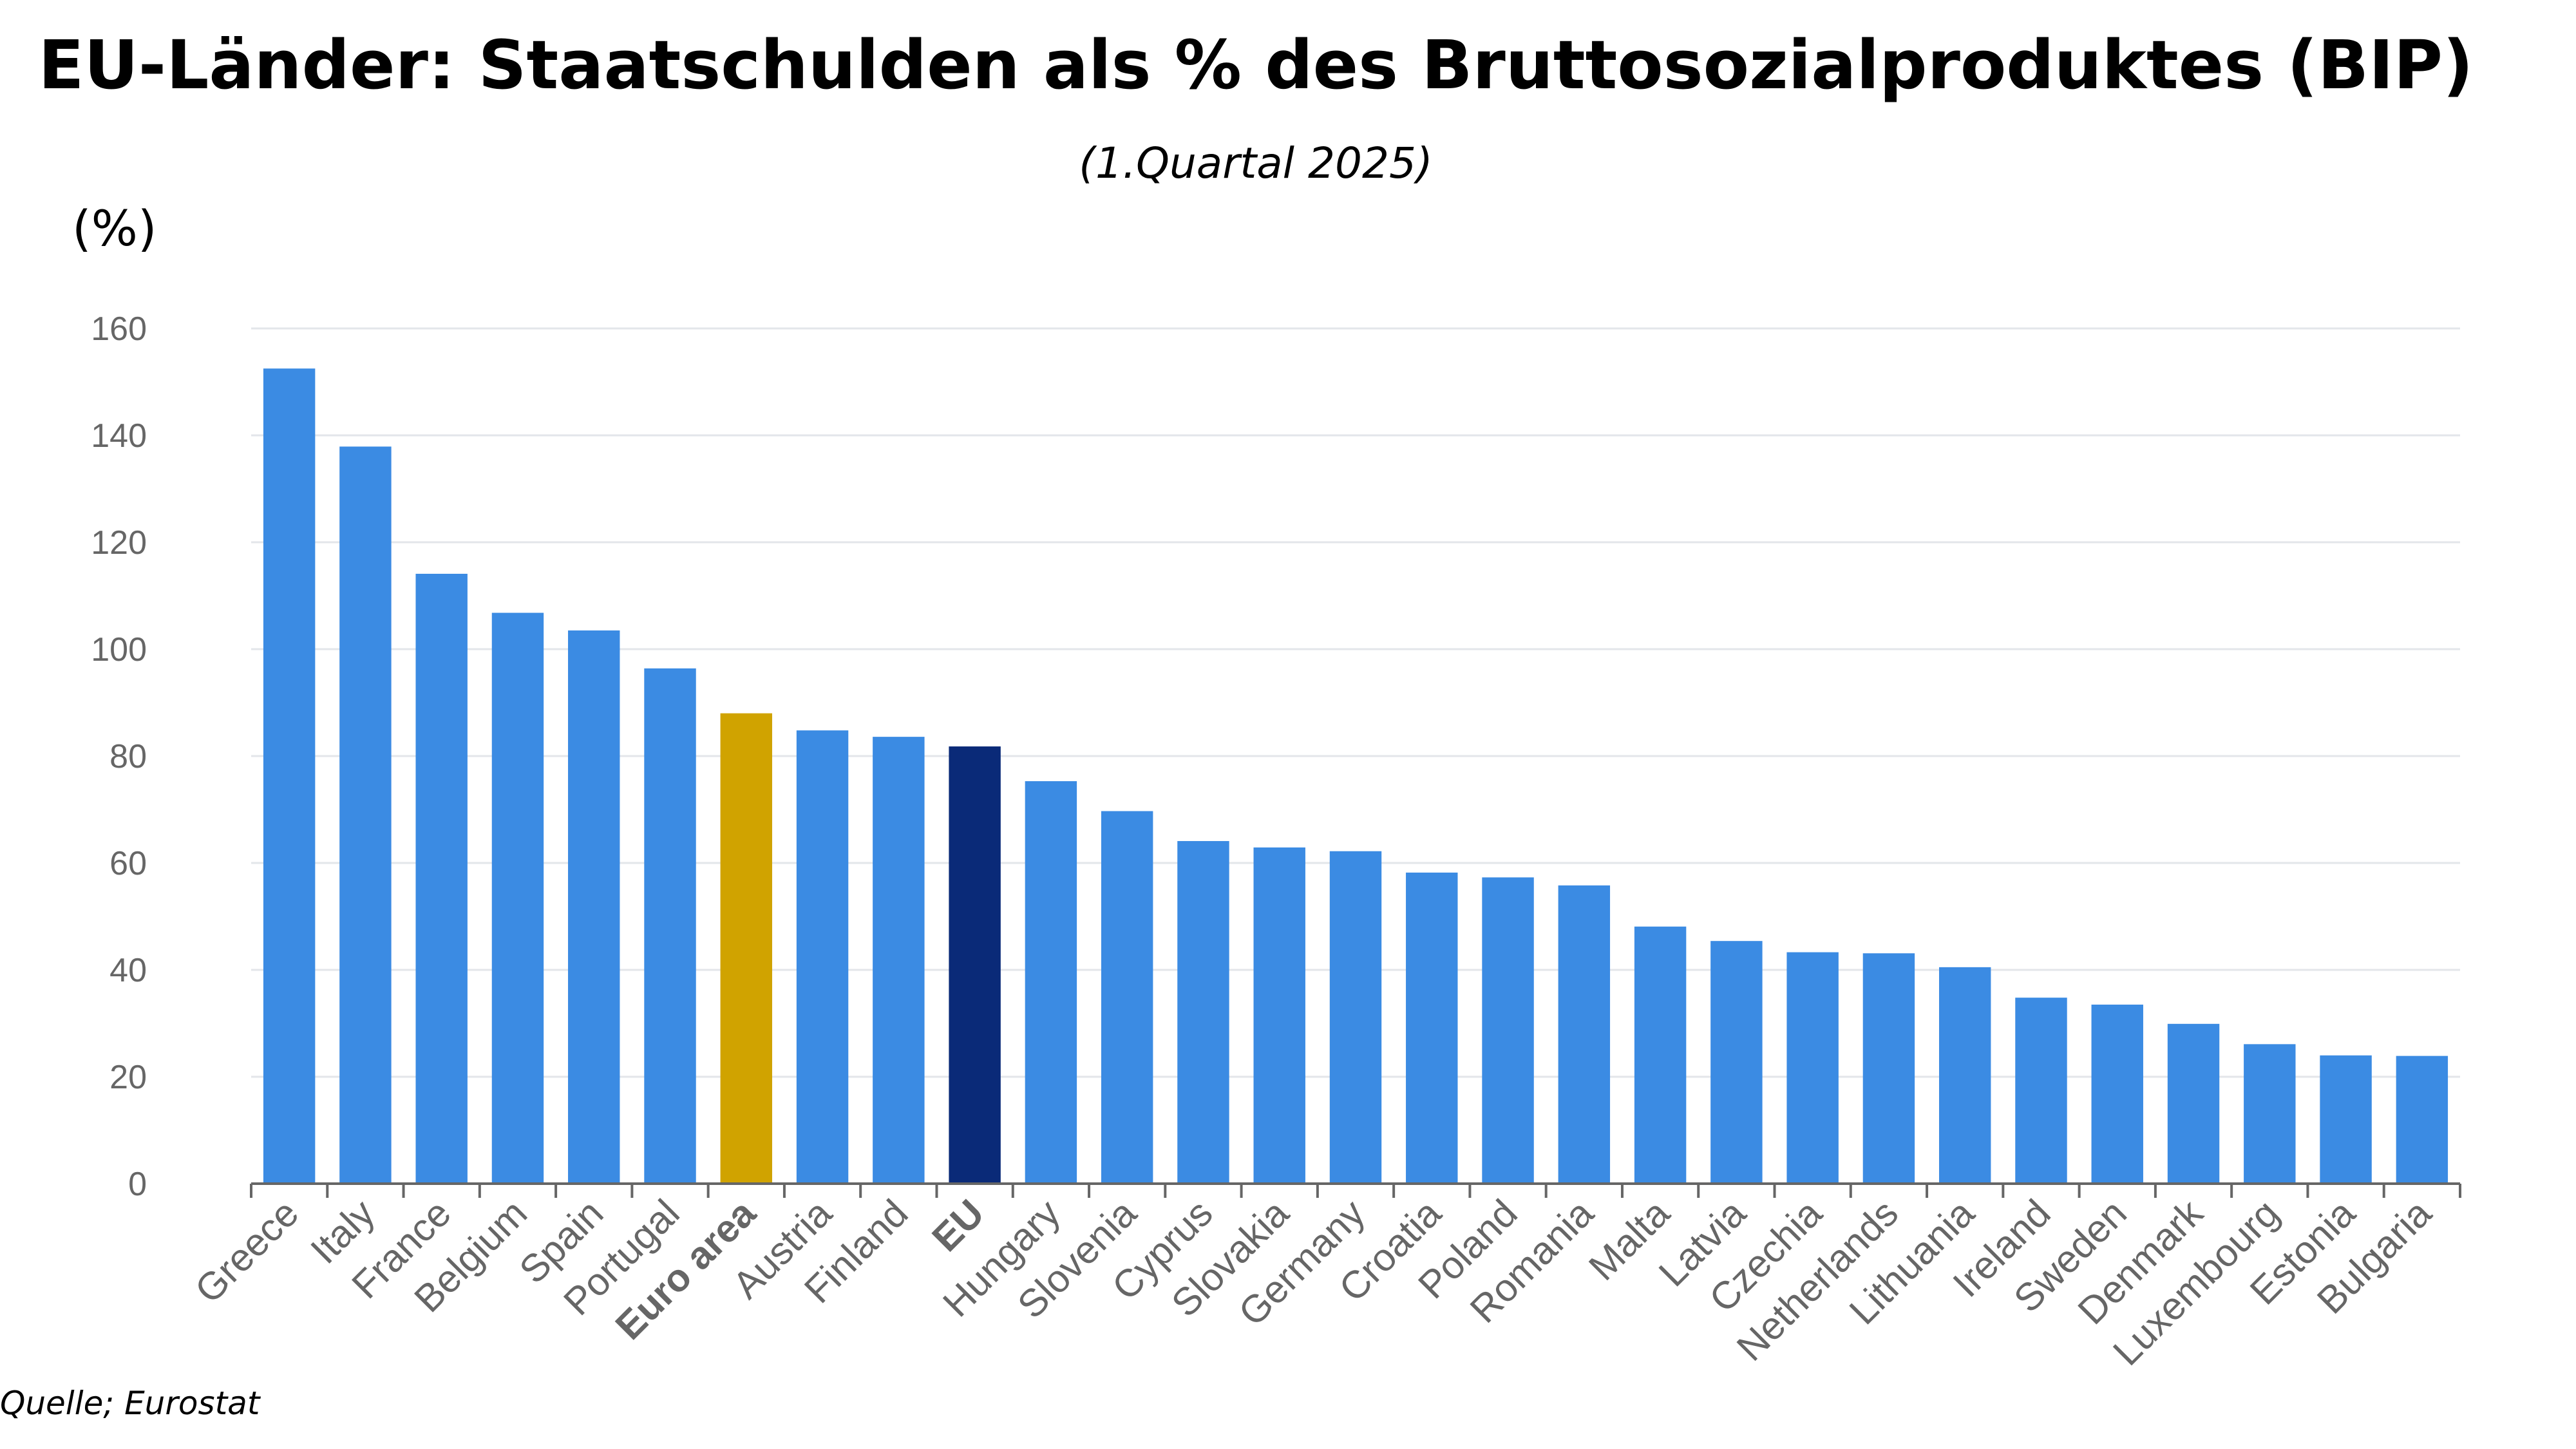 The image size is (2576, 1449). I want to click on bar-slovenia, so click(1127, 998).